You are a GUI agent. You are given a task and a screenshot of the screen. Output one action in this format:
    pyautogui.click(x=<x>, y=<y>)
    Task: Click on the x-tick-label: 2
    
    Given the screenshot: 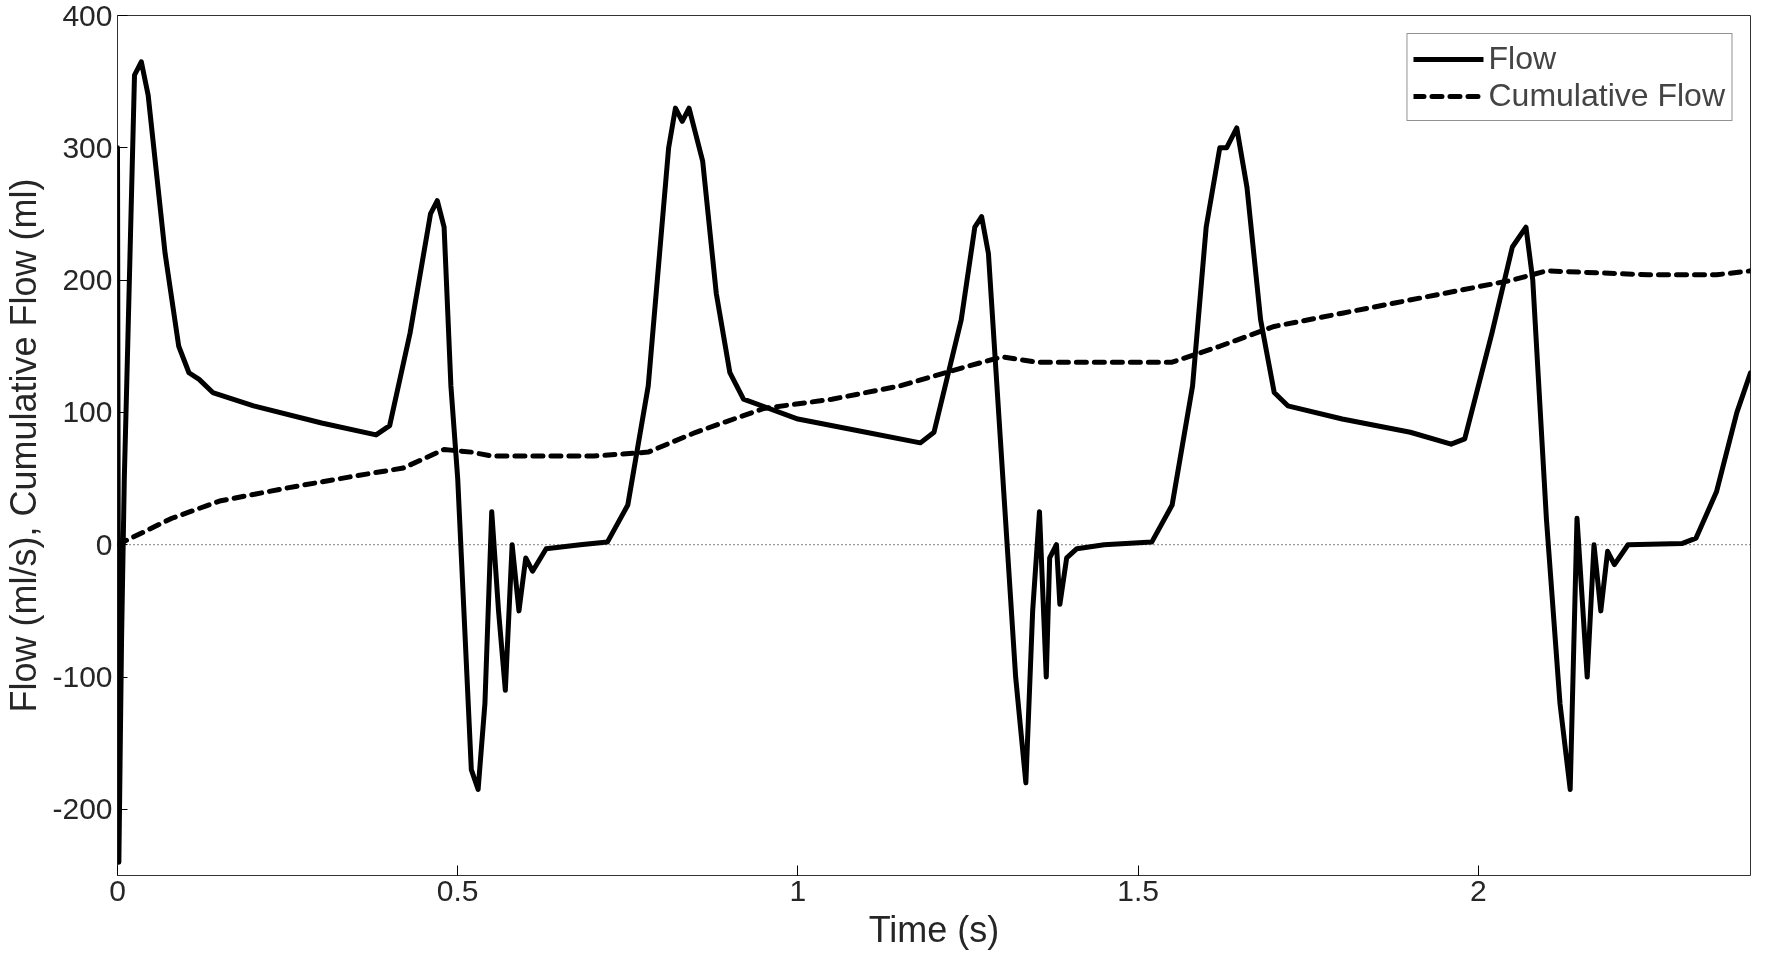 What is the action you would take?
    pyautogui.click(x=1478, y=890)
    